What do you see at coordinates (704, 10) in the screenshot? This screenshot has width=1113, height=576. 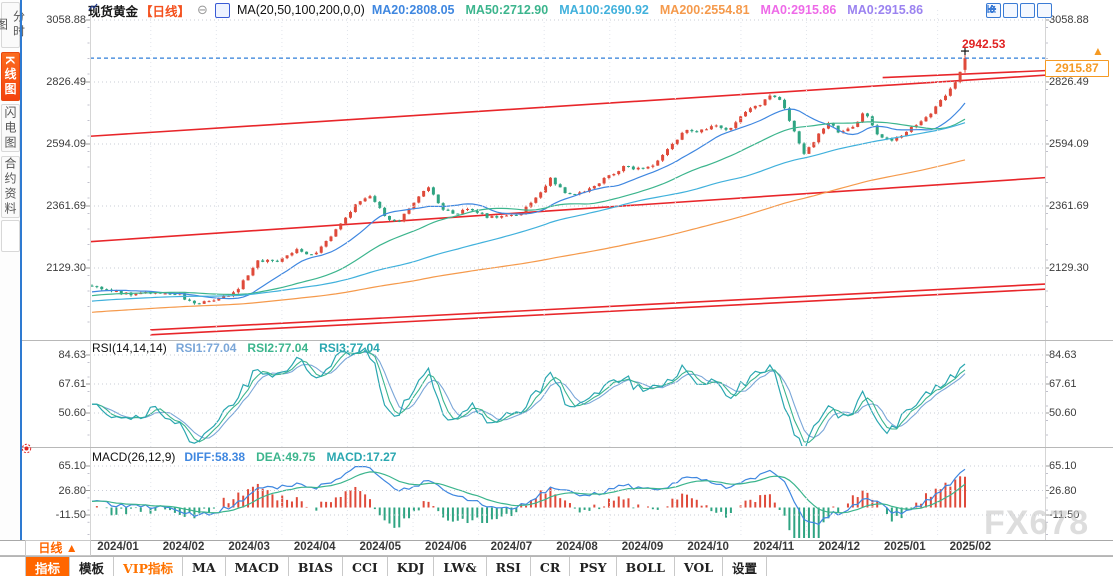 I see `ma-legend-item-4: MA200:2554.81` at bounding box center [704, 10].